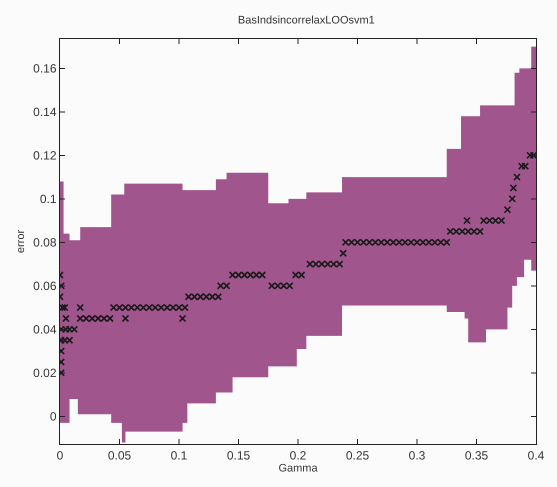 This screenshot has width=557, height=487. I want to click on x-tick-label: 0.05, so click(120, 455).